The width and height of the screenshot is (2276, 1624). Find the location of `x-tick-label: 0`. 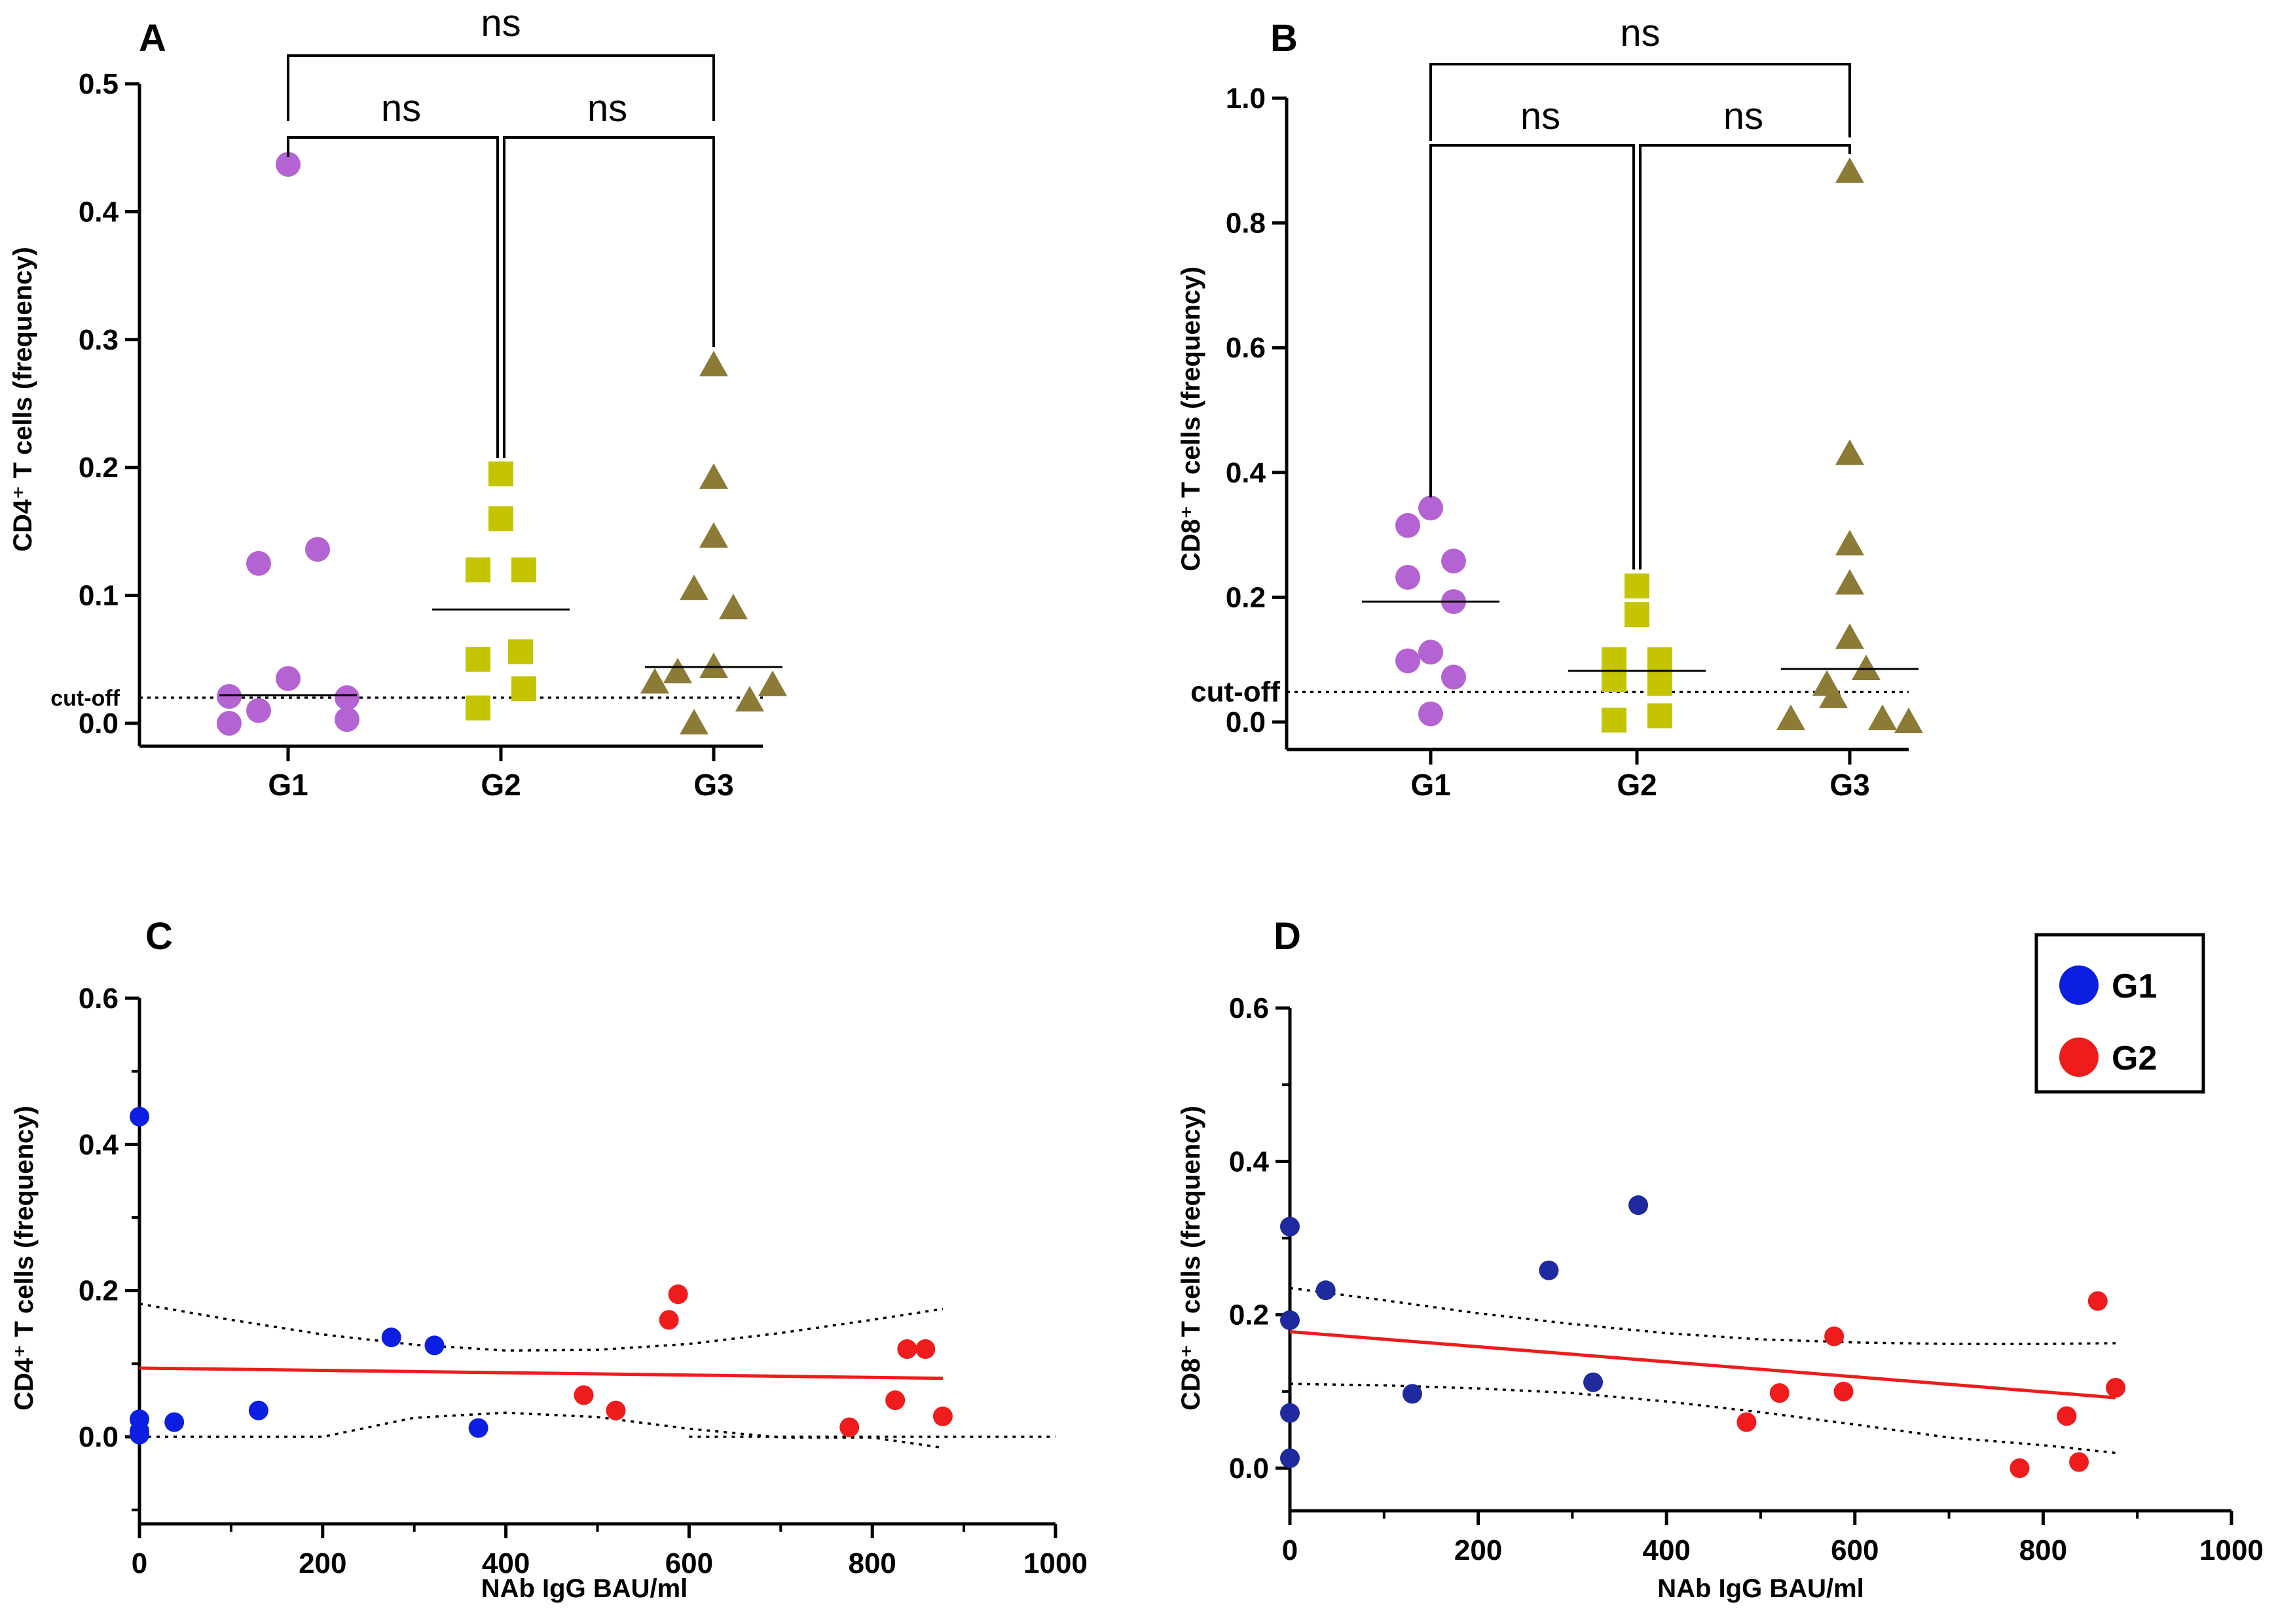

x-tick-label: 0 is located at coordinates (139, 1563).